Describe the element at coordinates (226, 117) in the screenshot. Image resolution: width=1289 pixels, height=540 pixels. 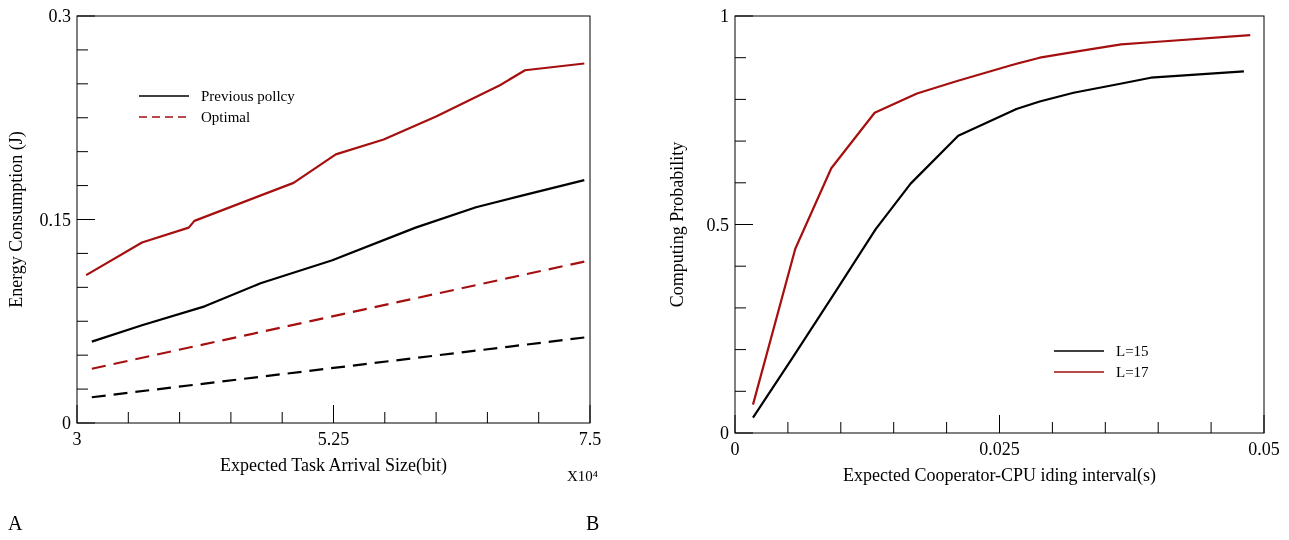
I see `legend-label: Optimal` at that location.